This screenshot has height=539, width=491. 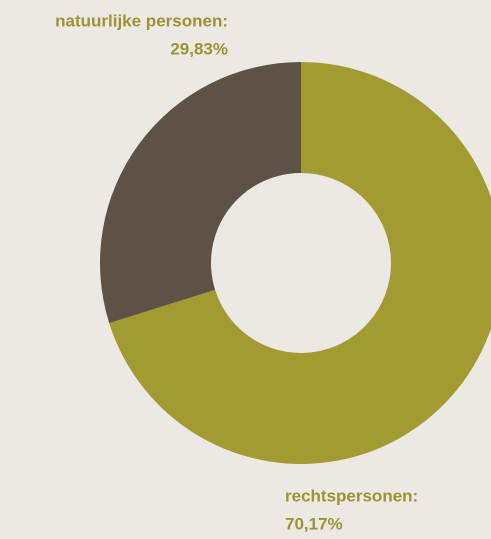 What do you see at coordinates (199, 48) in the screenshot?
I see `slice-value-label: 29,83%` at bounding box center [199, 48].